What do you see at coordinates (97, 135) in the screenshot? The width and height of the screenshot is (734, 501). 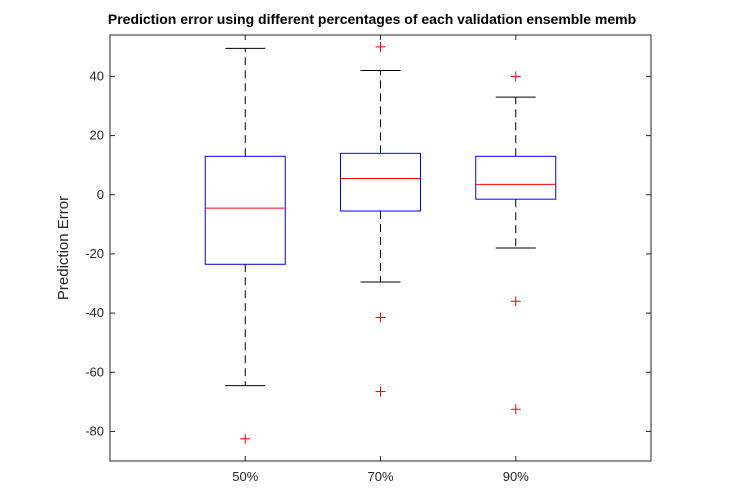 I see `y-tick-label: 20` at bounding box center [97, 135].